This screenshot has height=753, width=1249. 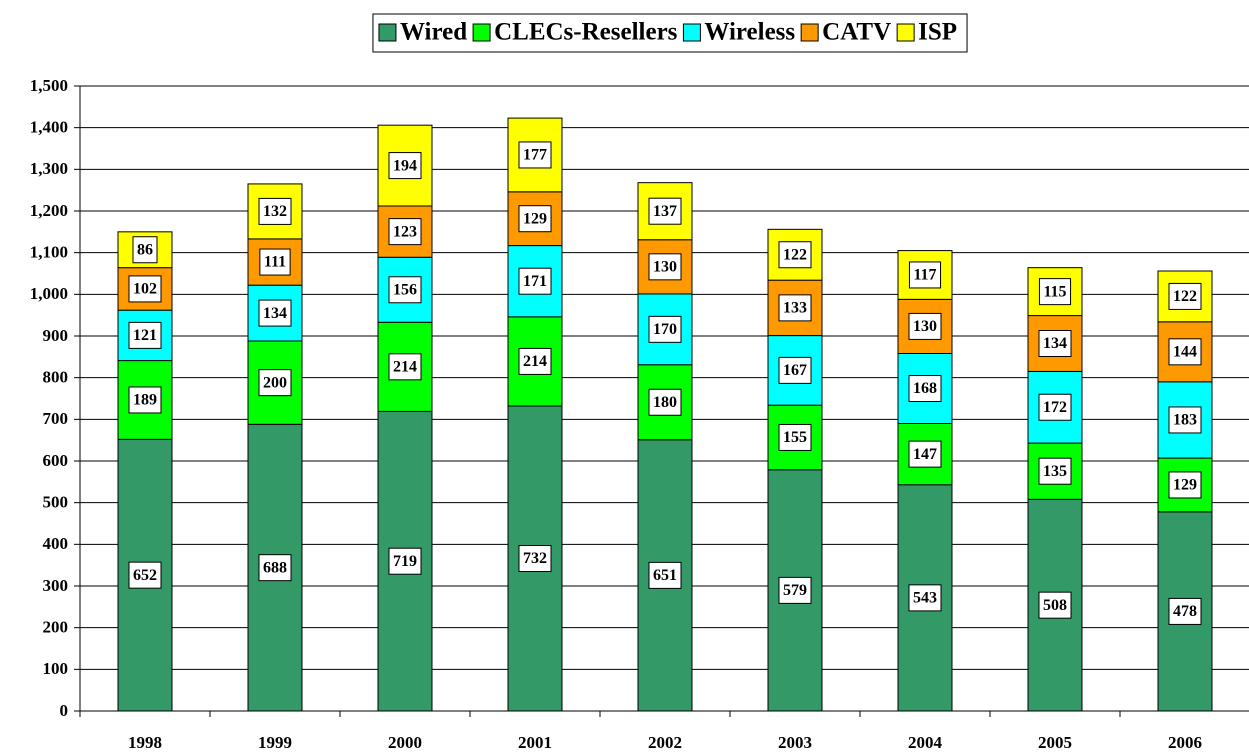 I want to click on y-tick-label: 700, so click(x=56, y=418).